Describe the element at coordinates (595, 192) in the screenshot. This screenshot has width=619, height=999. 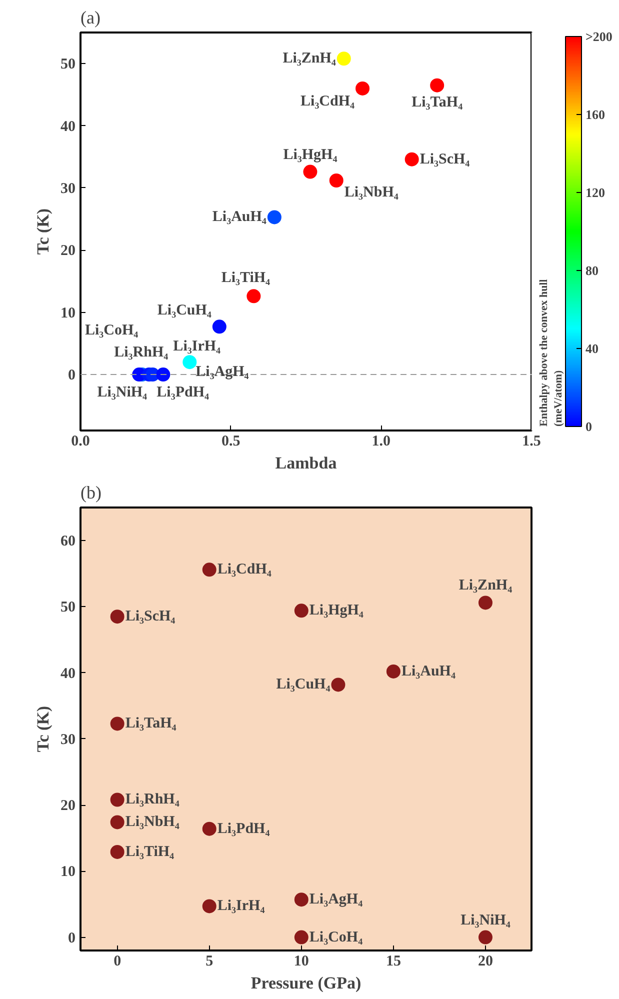
I see `color-bar-label: 120` at that location.